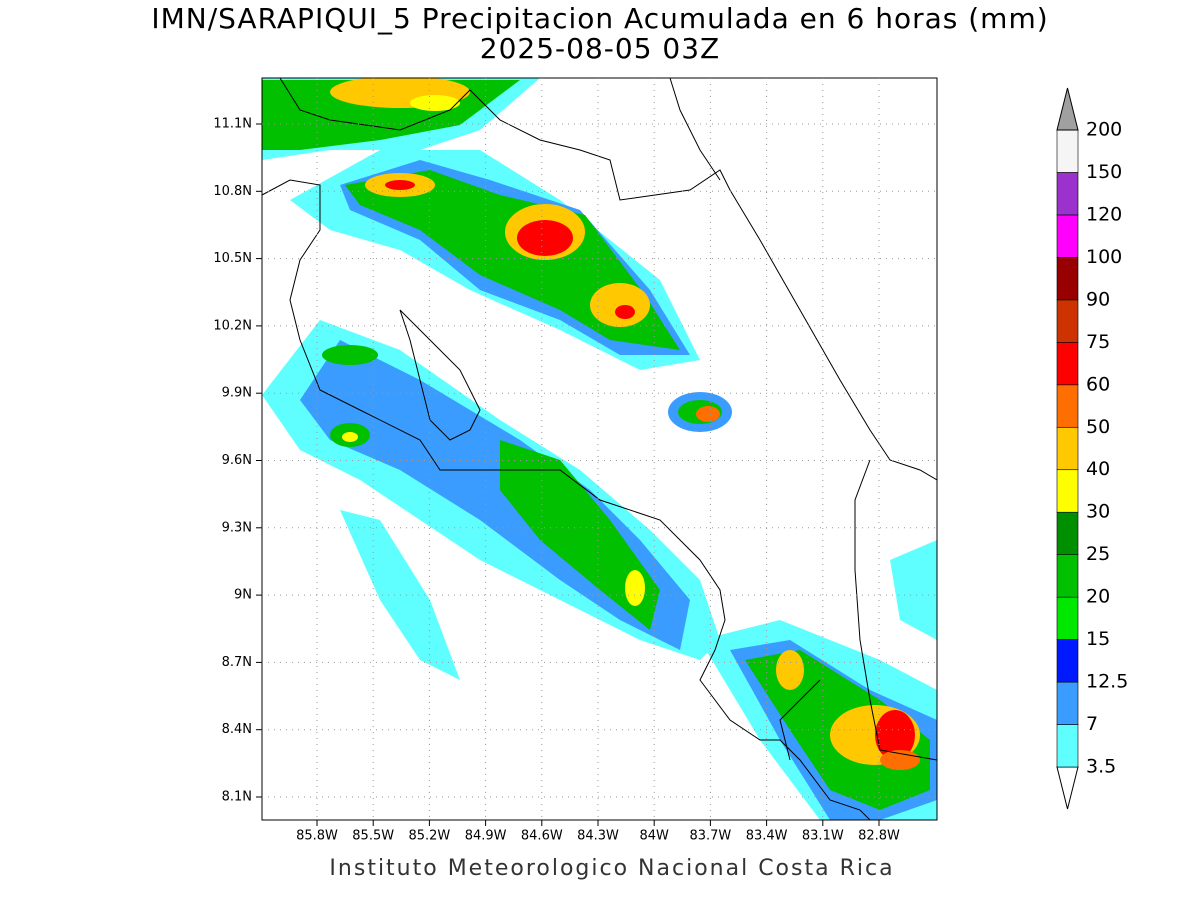 The width and height of the screenshot is (1200, 900). Describe the element at coordinates (823, 836) in the screenshot. I see `lon-tick-label: 83.1W` at that location.